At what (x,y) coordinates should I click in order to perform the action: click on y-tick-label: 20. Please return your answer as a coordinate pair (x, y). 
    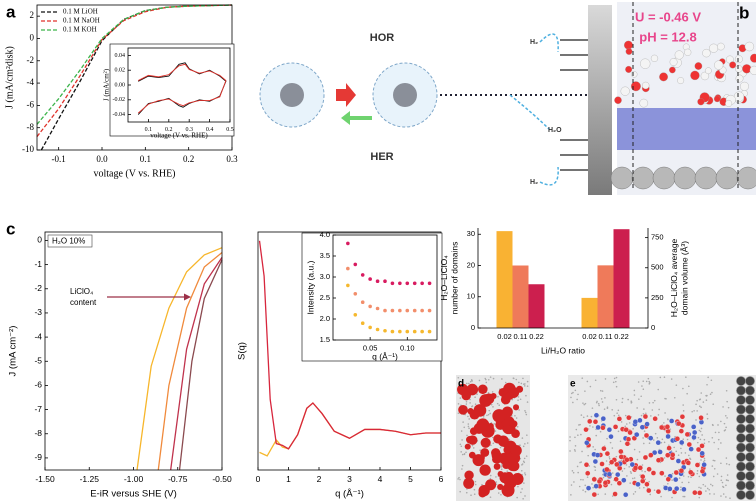
    Looking at the image, I should click on (471, 264).